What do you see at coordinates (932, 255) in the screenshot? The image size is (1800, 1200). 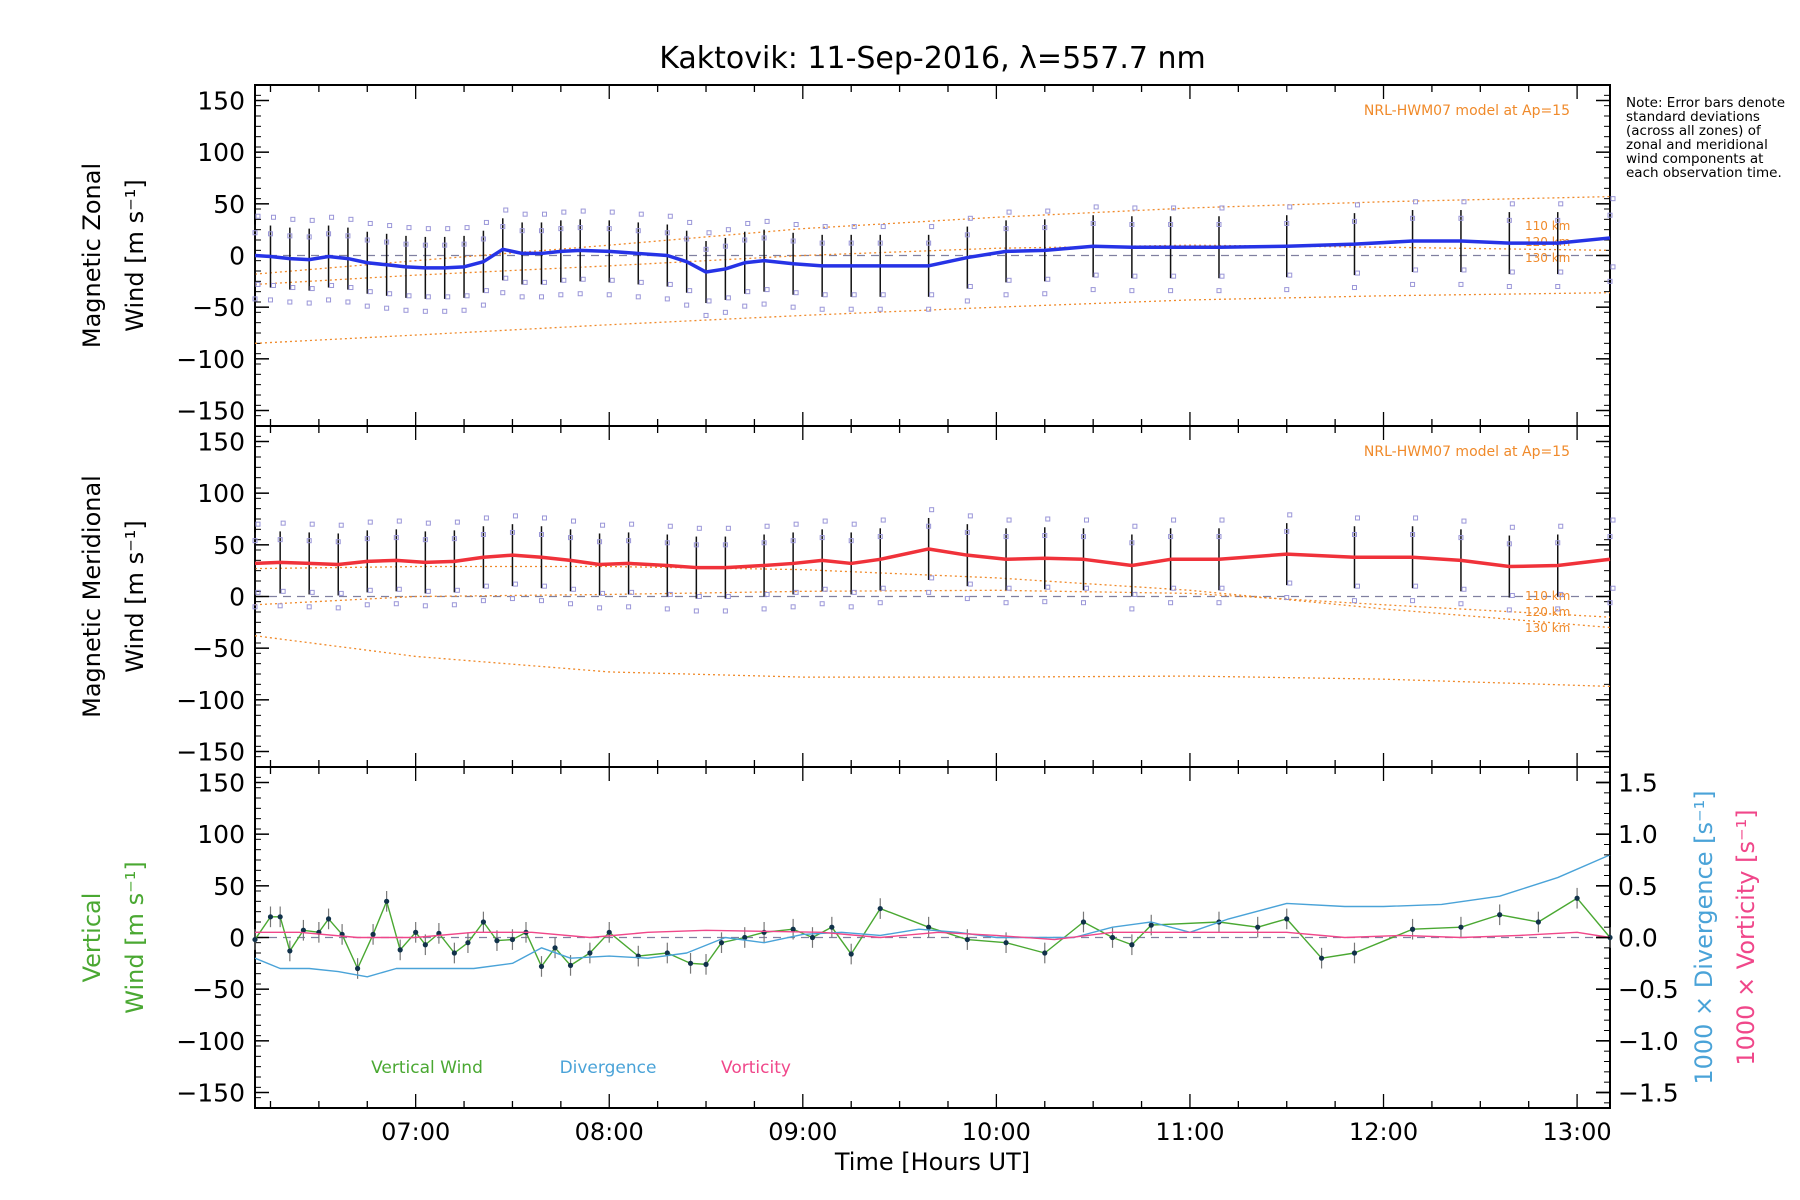 I see `series-line-zonal` at bounding box center [932, 255].